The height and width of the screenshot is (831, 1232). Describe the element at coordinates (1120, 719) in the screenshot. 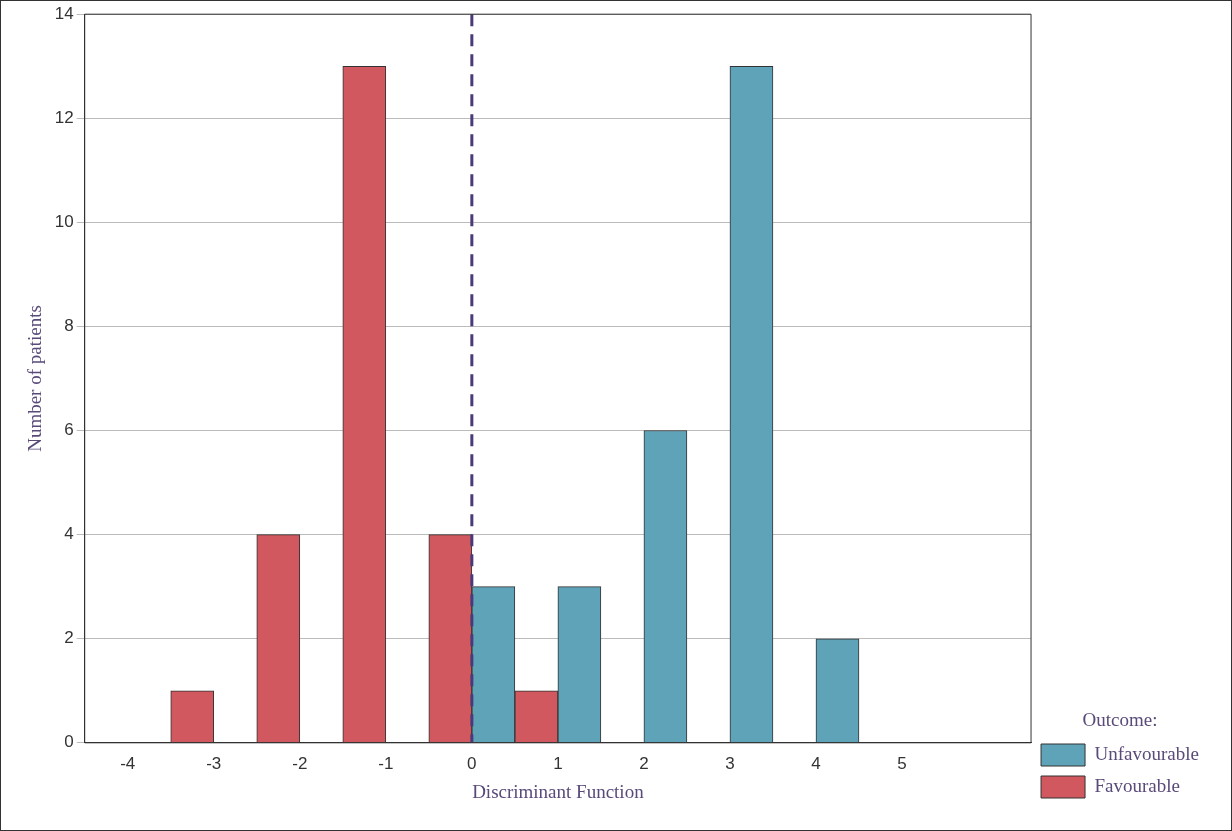

I see `legend-title: Outcome:` at that location.